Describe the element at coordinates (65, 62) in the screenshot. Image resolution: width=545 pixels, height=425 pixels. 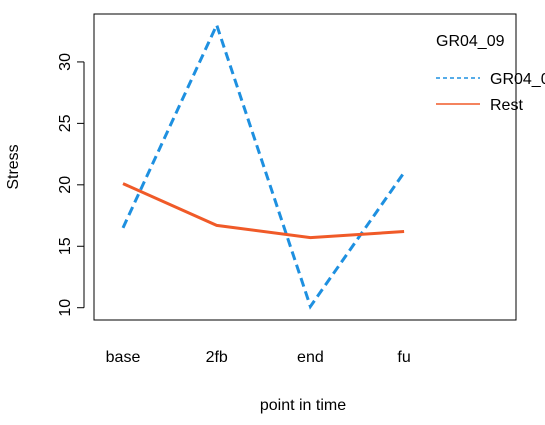
I see `y-tick-label: 30` at that location.